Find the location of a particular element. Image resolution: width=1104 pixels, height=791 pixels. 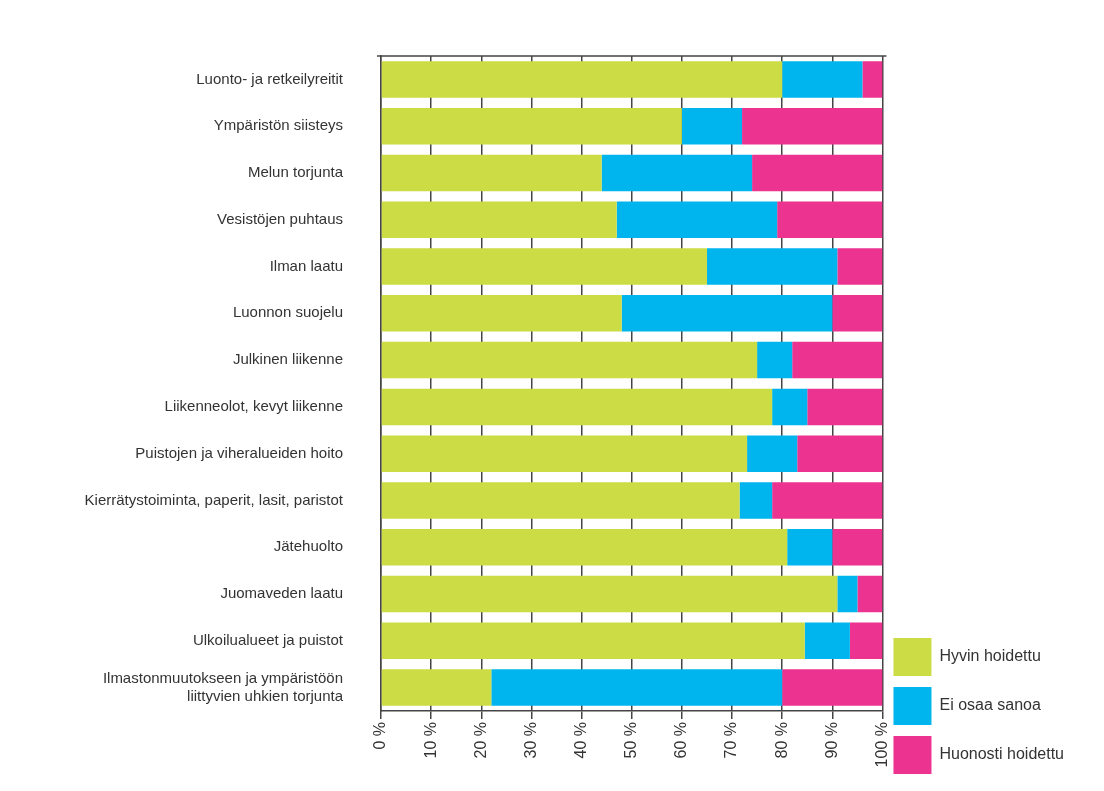

x-tick-label: 50 % is located at coordinates (631, 740).